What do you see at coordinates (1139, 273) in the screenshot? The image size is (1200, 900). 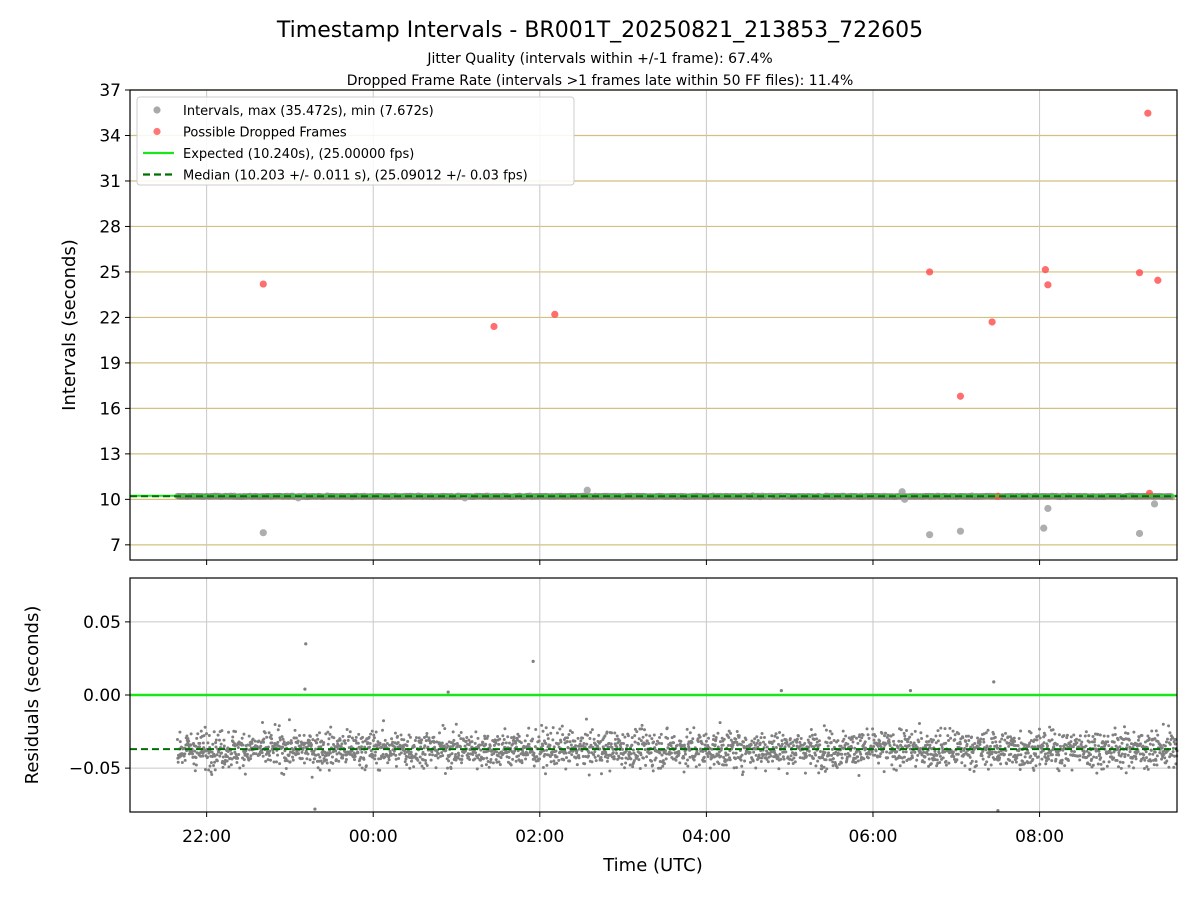 I see `dropped-frame-point` at bounding box center [1139, 273].